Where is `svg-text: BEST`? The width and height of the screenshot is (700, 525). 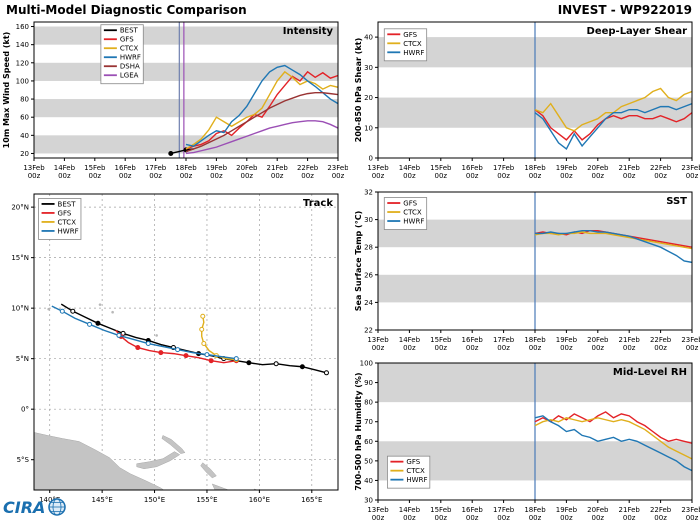 svg-text: BEST is located at coordinates (129, 31).